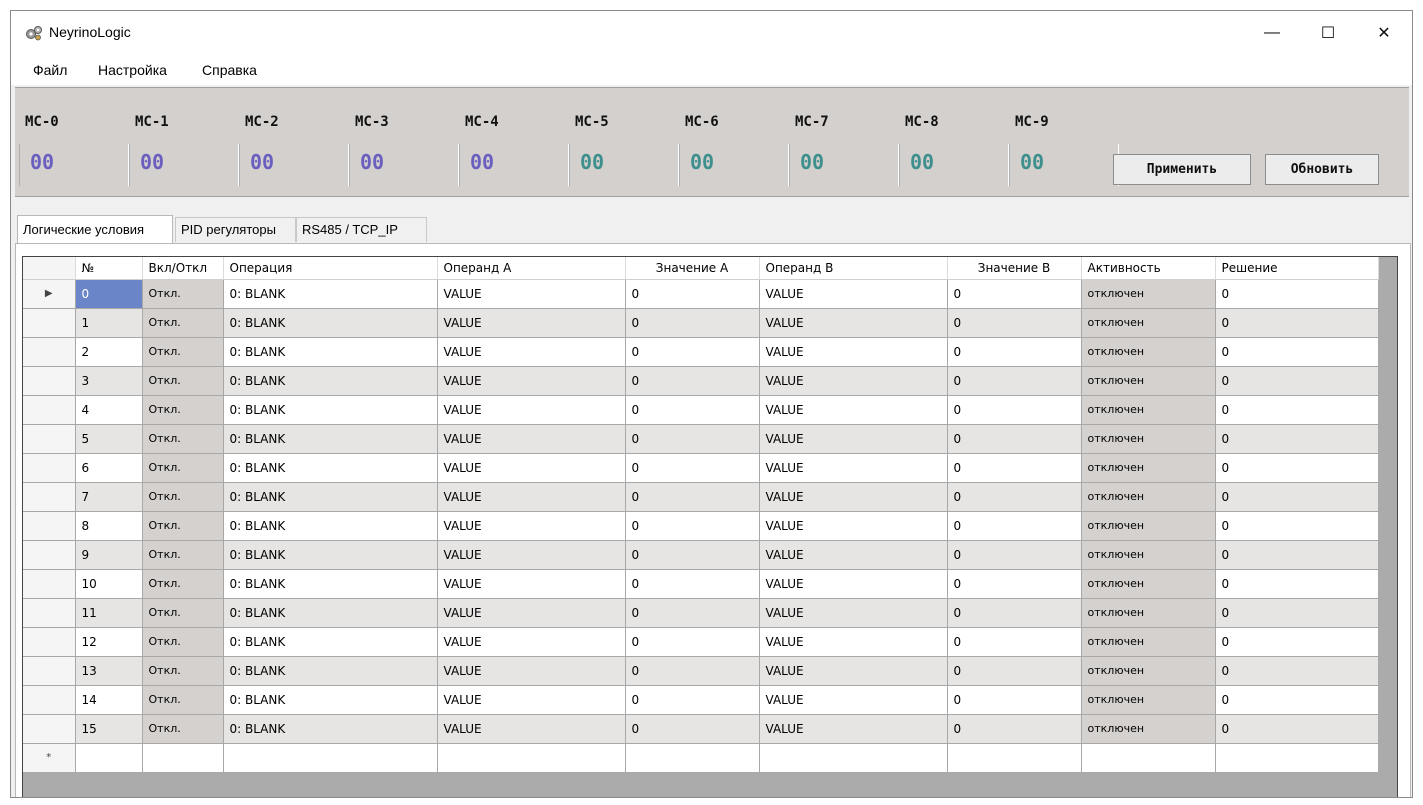 The height and width of the screenshot is (805, 1423). I want to click on maximize-button: ☐, so click(1328, 33).